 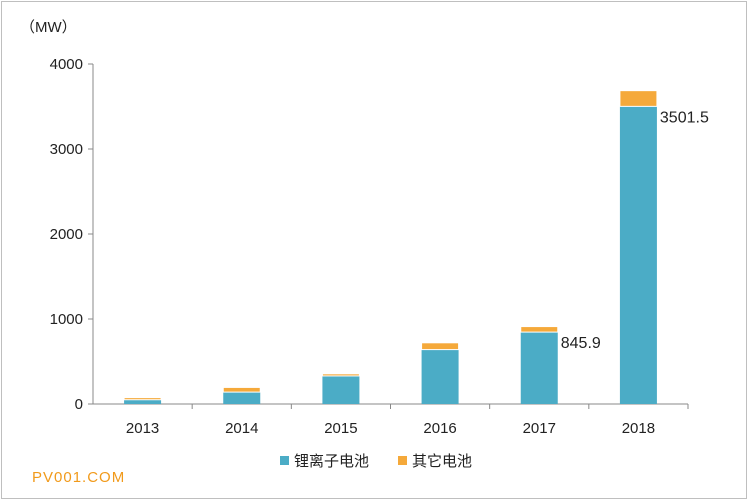 What do you see at coordinates (340, 428) in the screenshot?
I see `x-tick-label: 2015` at bounding box center [340, 428].